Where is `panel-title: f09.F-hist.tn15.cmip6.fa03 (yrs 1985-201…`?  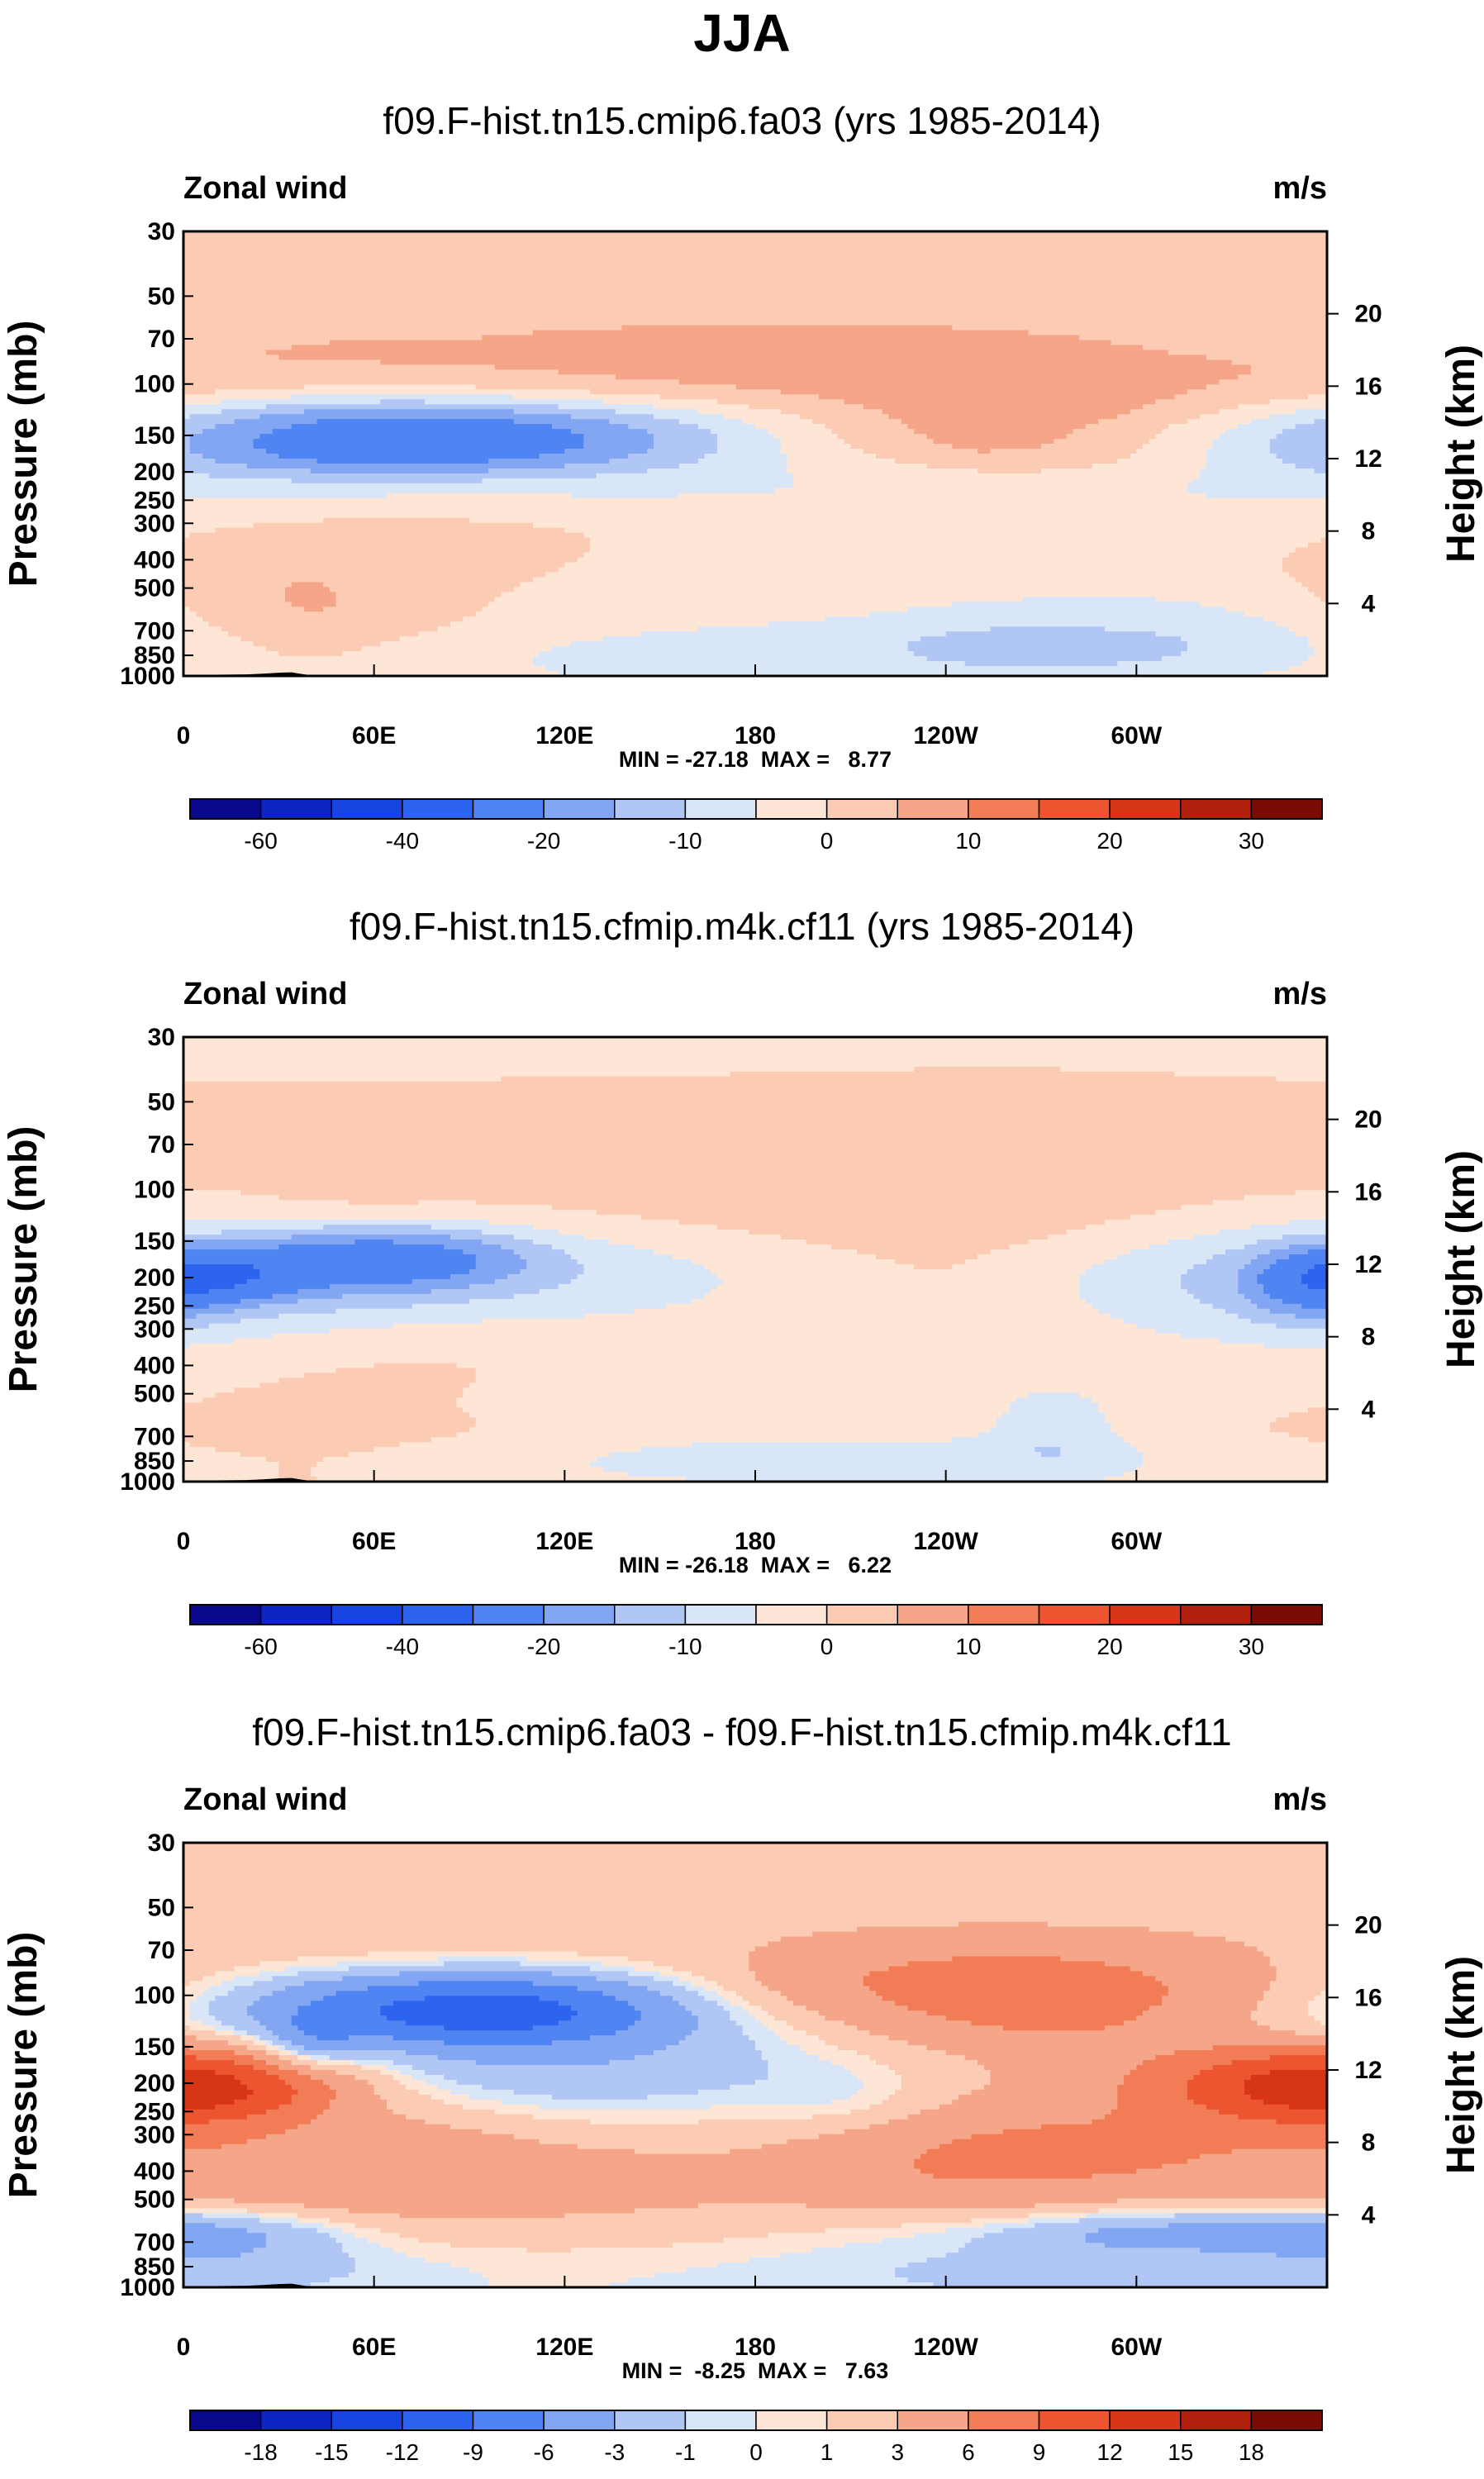
panel-title: f09.F-hist.tn15.cmip6.fa03 (yrs 1985-201… is located at coordinates (742, 121).